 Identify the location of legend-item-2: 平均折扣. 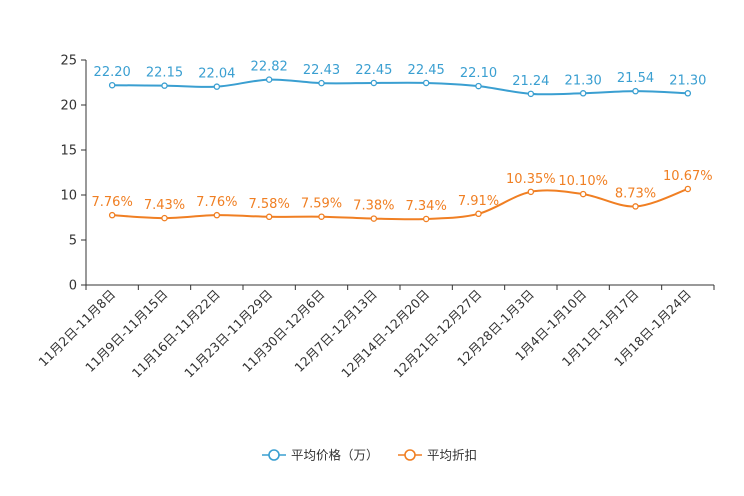
(437, 455).